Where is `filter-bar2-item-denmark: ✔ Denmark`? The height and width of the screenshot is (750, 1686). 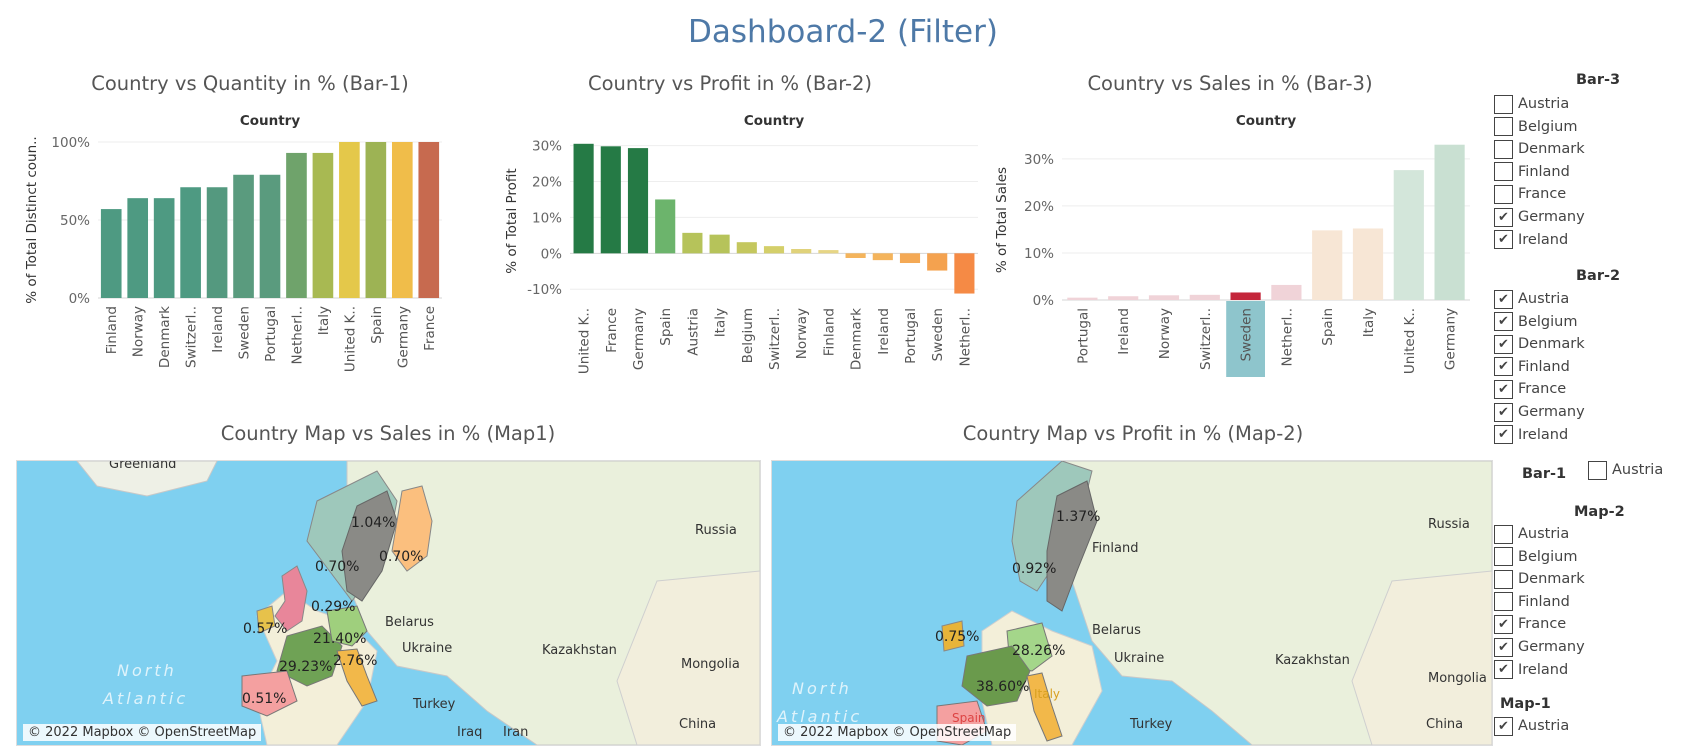 filter-bar2-item-denmark: ✔ Denmark is located at coordinates (1539, 344).